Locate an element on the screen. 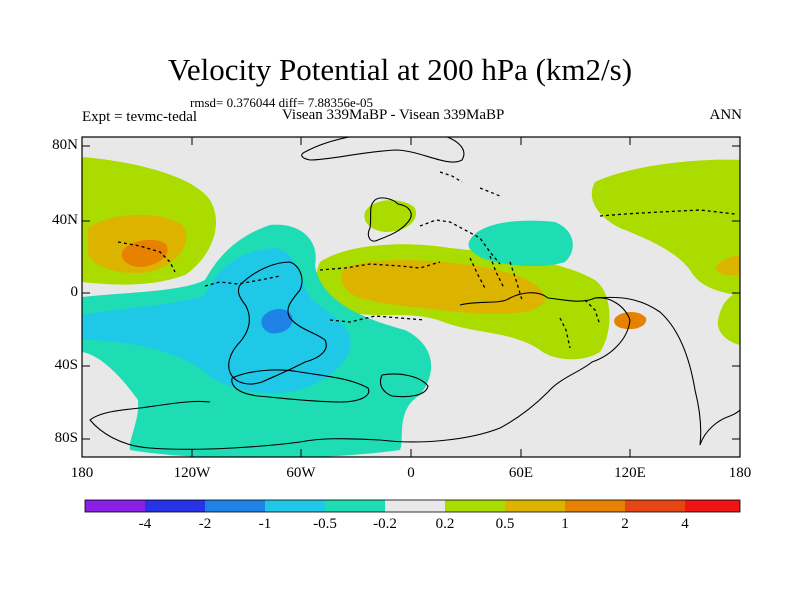  islands-ribs is located at coordinates (496, 278).